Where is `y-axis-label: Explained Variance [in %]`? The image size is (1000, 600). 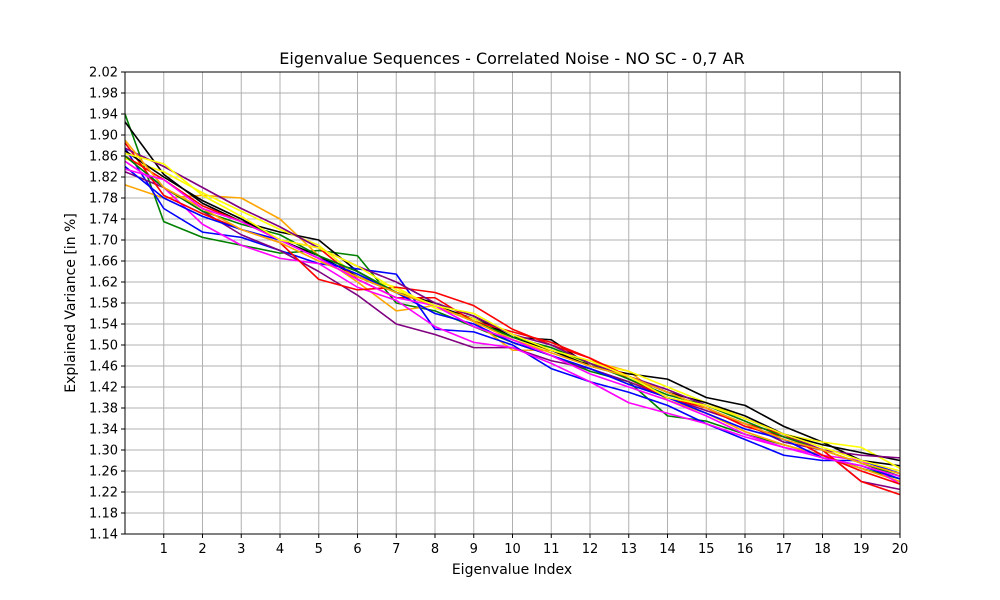 y-axis-label: Explained Variance [in %] is located at coordinates (71, 303).